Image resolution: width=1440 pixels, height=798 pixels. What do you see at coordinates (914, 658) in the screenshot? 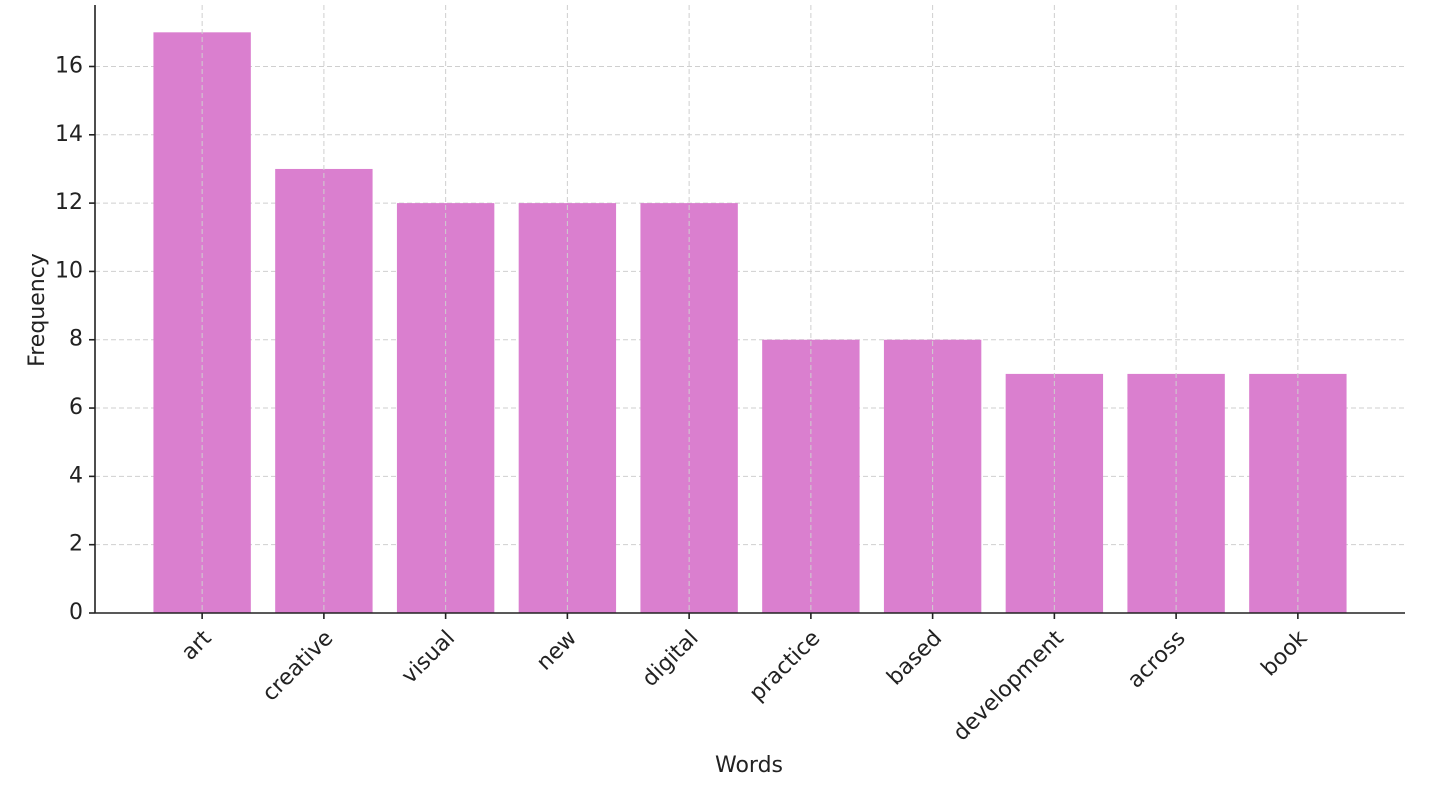
I see `x-tick-label: based` at bounding box center [914, 658].